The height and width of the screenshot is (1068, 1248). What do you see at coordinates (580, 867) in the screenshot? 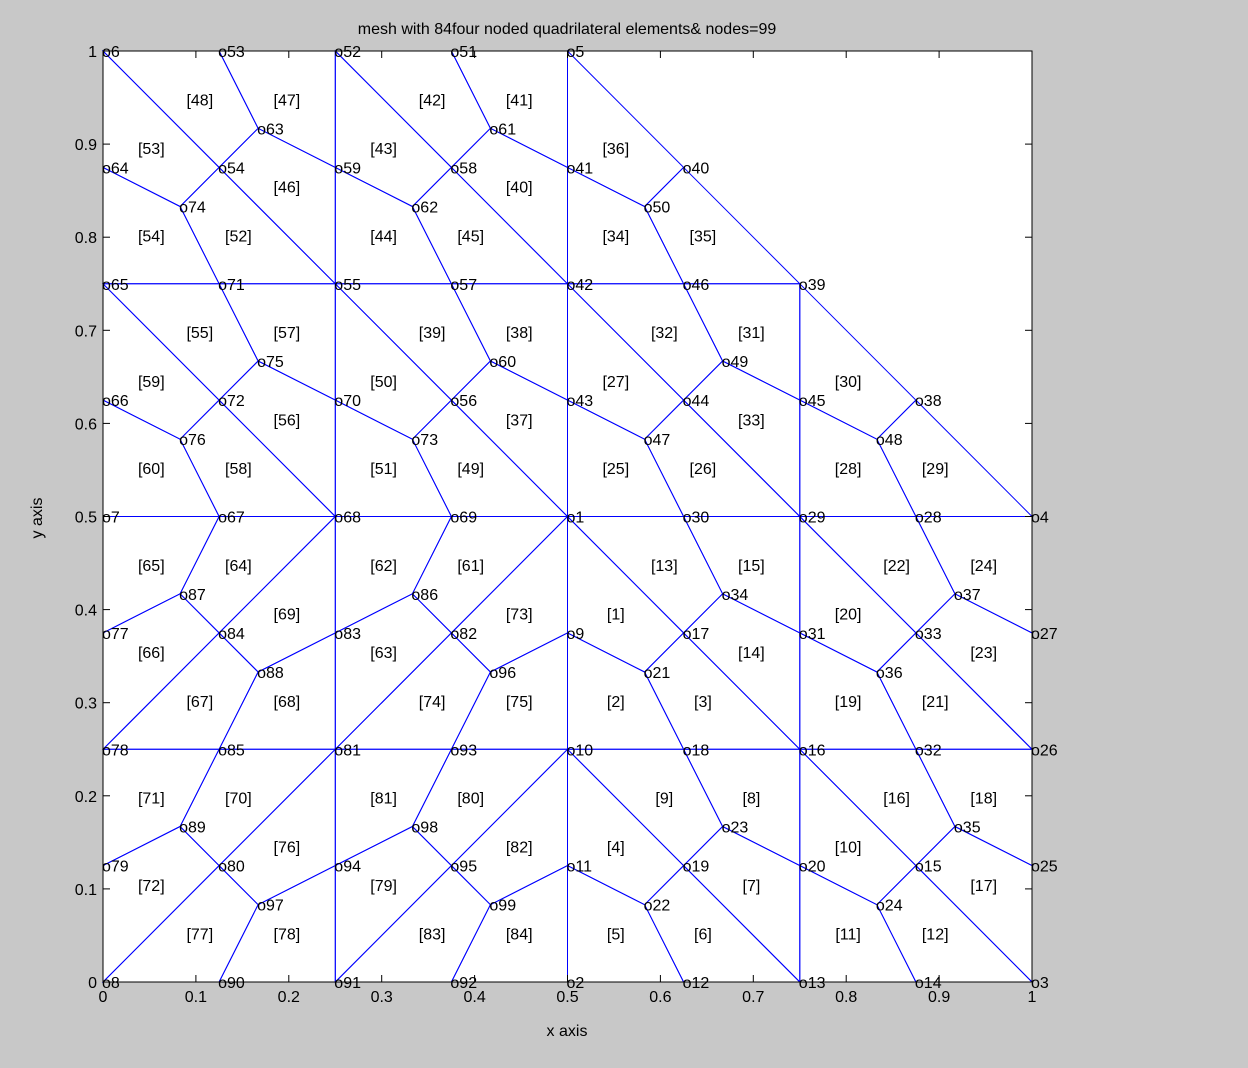
I see `node-label: o11` at bounding box center [580, 867].